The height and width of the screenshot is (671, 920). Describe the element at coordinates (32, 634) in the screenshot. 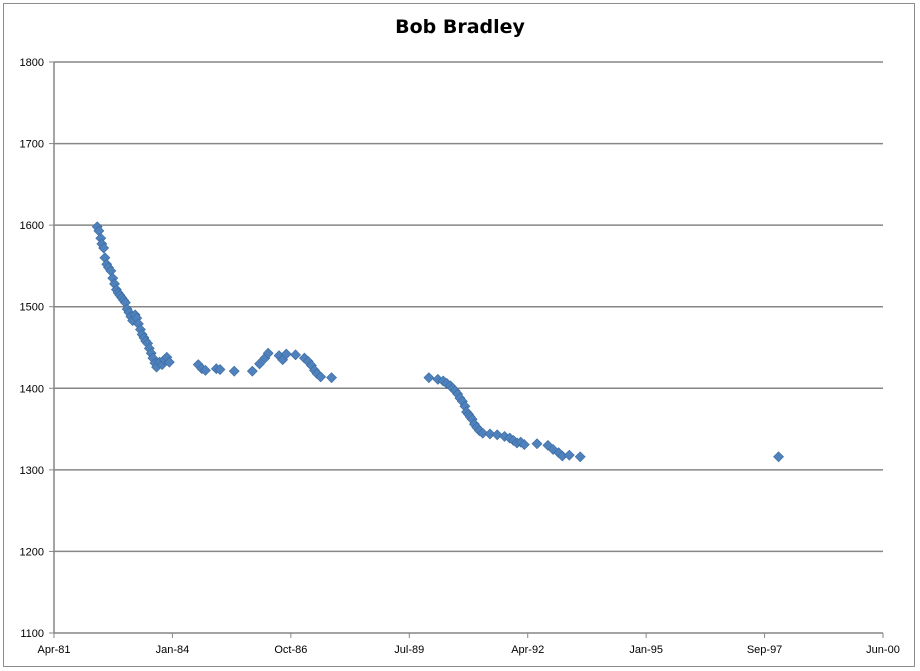

I see `y-tick-label: 1100` at that location.